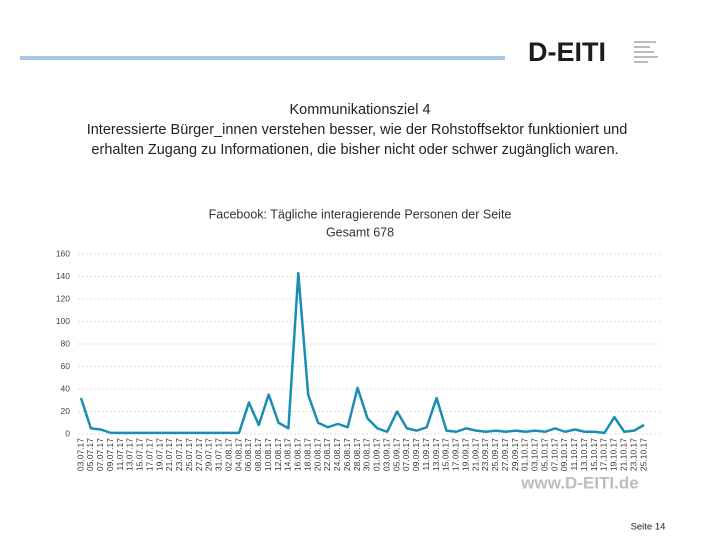  What do you see at coordinates (426, 454) in the screenshot?
I see `x-tick-label: 11.09.17` at bounding box center [426, 454].